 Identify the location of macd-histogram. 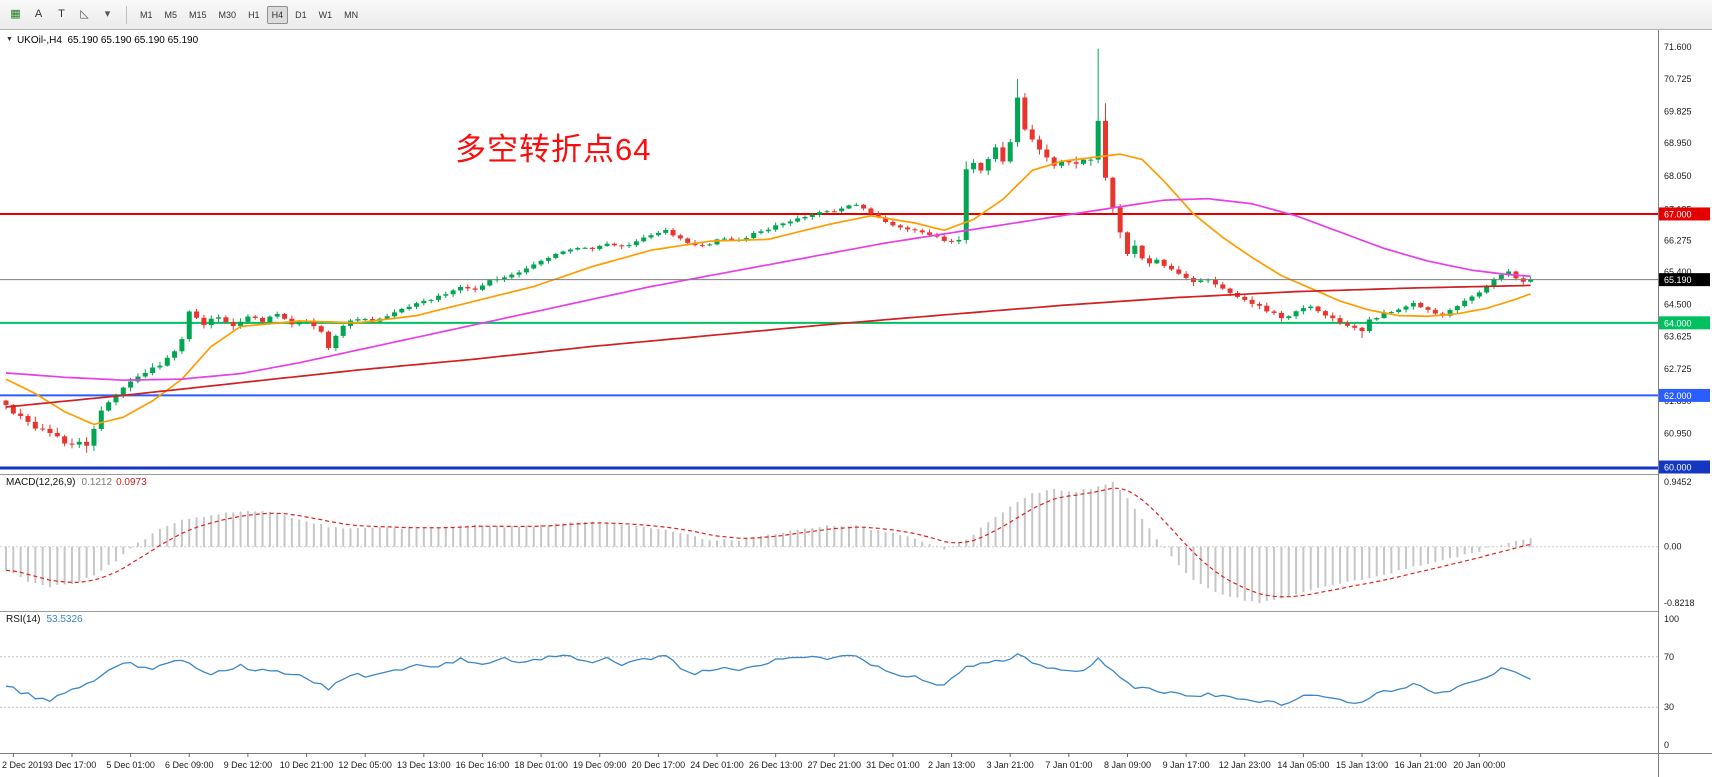
(768, 542).